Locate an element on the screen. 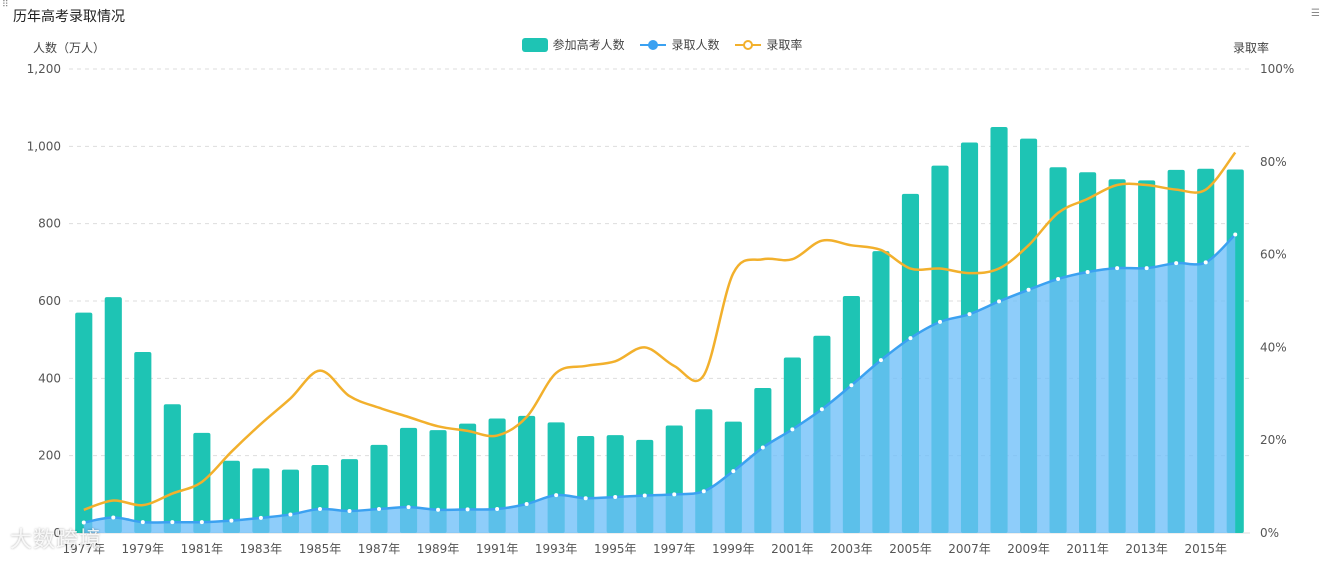 This screenshot has height=563, width=1324. x-tick-label: 2015年 is located at coordinates (1205, 549).